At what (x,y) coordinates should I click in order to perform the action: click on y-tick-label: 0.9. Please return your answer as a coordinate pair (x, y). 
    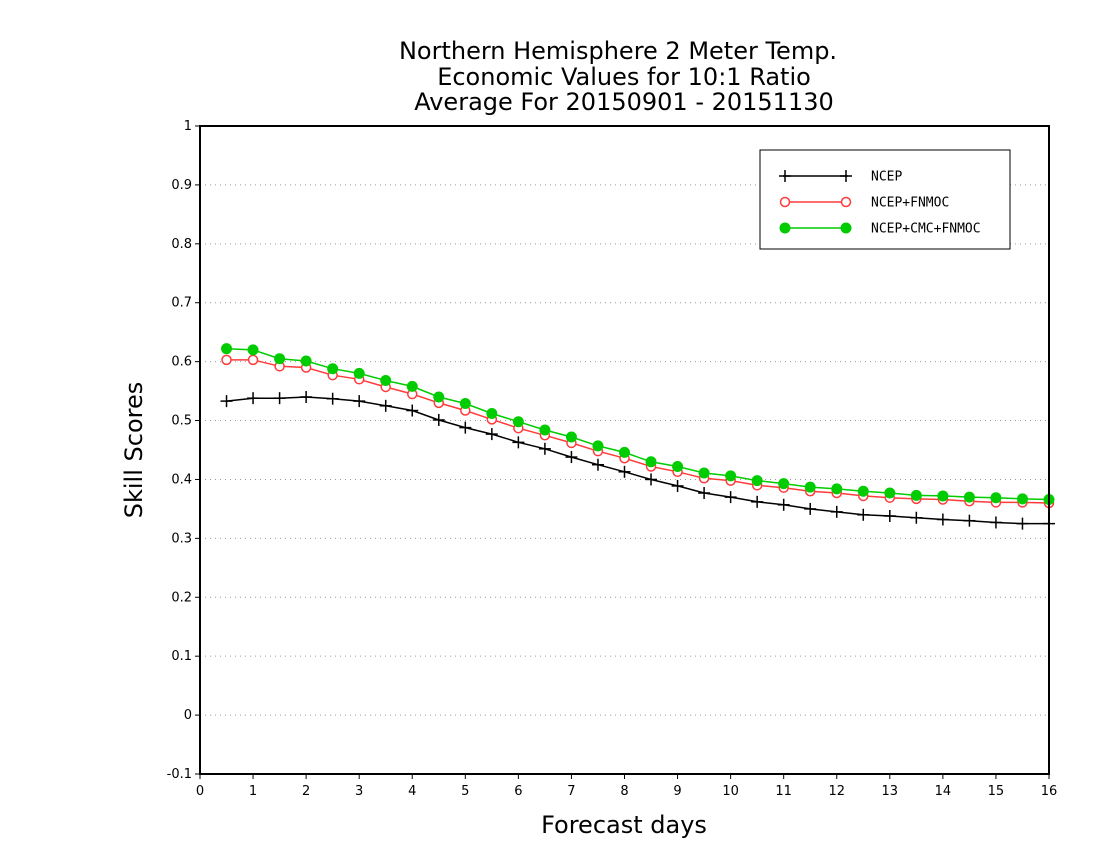
    Looking at the image, I should click on (181, 185).